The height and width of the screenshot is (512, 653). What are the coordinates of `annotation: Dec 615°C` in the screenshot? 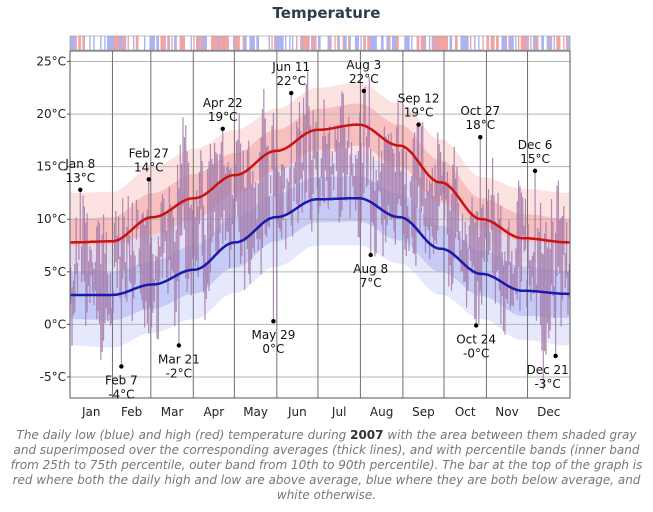 It's located at (535, 156).